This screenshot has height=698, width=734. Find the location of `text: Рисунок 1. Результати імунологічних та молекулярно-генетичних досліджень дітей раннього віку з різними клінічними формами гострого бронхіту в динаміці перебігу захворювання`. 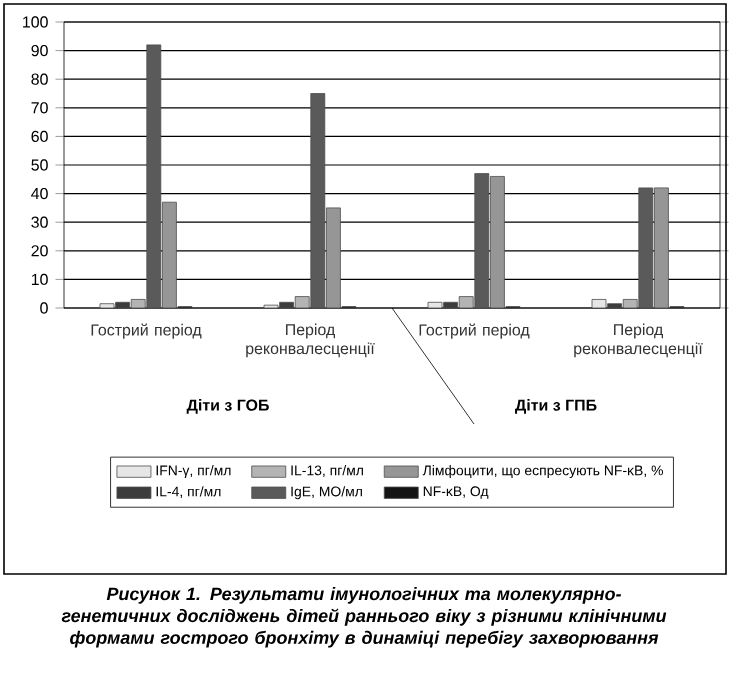

text: Рисунок 1. Результати імунологічних та молекулярно-генетичних досліджень дітей раннього віку з різними клінічними формами гострого бронхіту в динаміці перебігу захворювання is located at coordinates (364, 617).